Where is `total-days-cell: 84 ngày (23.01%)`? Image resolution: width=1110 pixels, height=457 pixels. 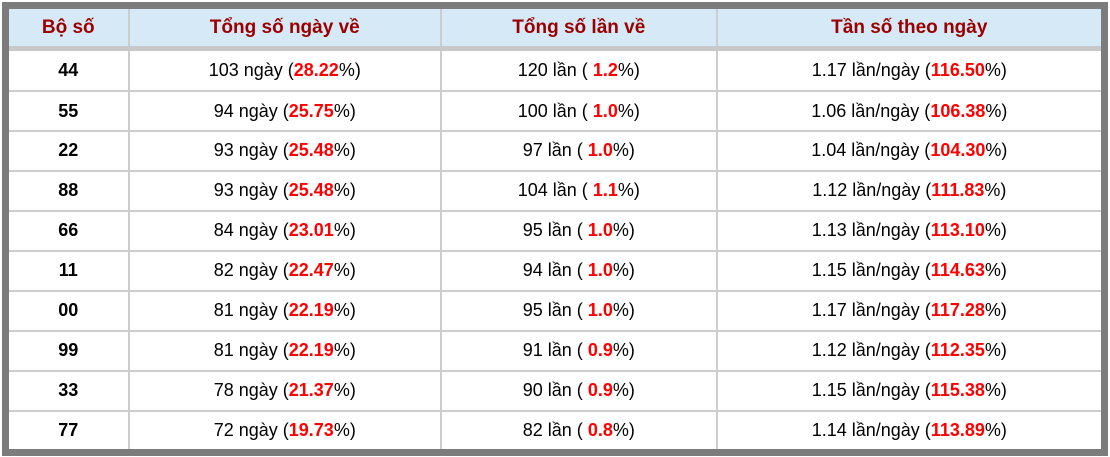
total-days-cell: 84 ngày (23.01%) is located at coordinates (285, 231).